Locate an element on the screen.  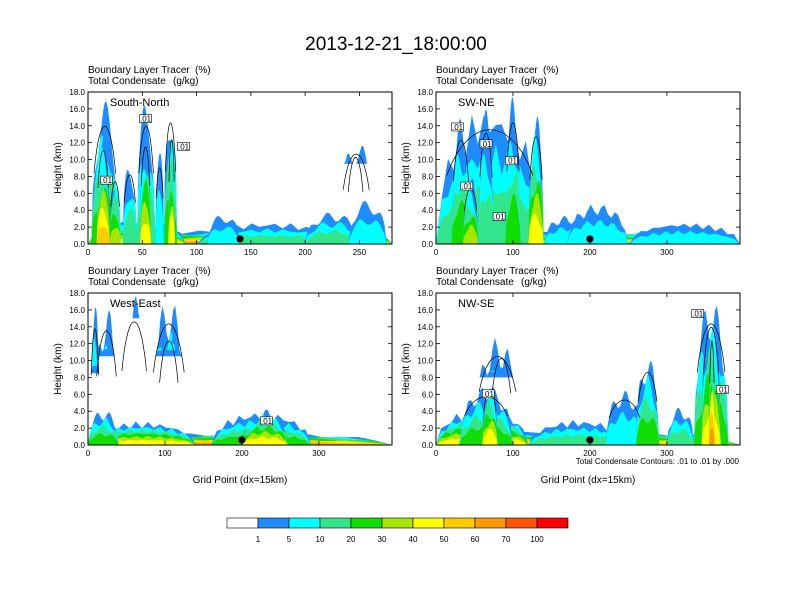
y-tick-label: 6.0 is located at coordinates (428, 193).